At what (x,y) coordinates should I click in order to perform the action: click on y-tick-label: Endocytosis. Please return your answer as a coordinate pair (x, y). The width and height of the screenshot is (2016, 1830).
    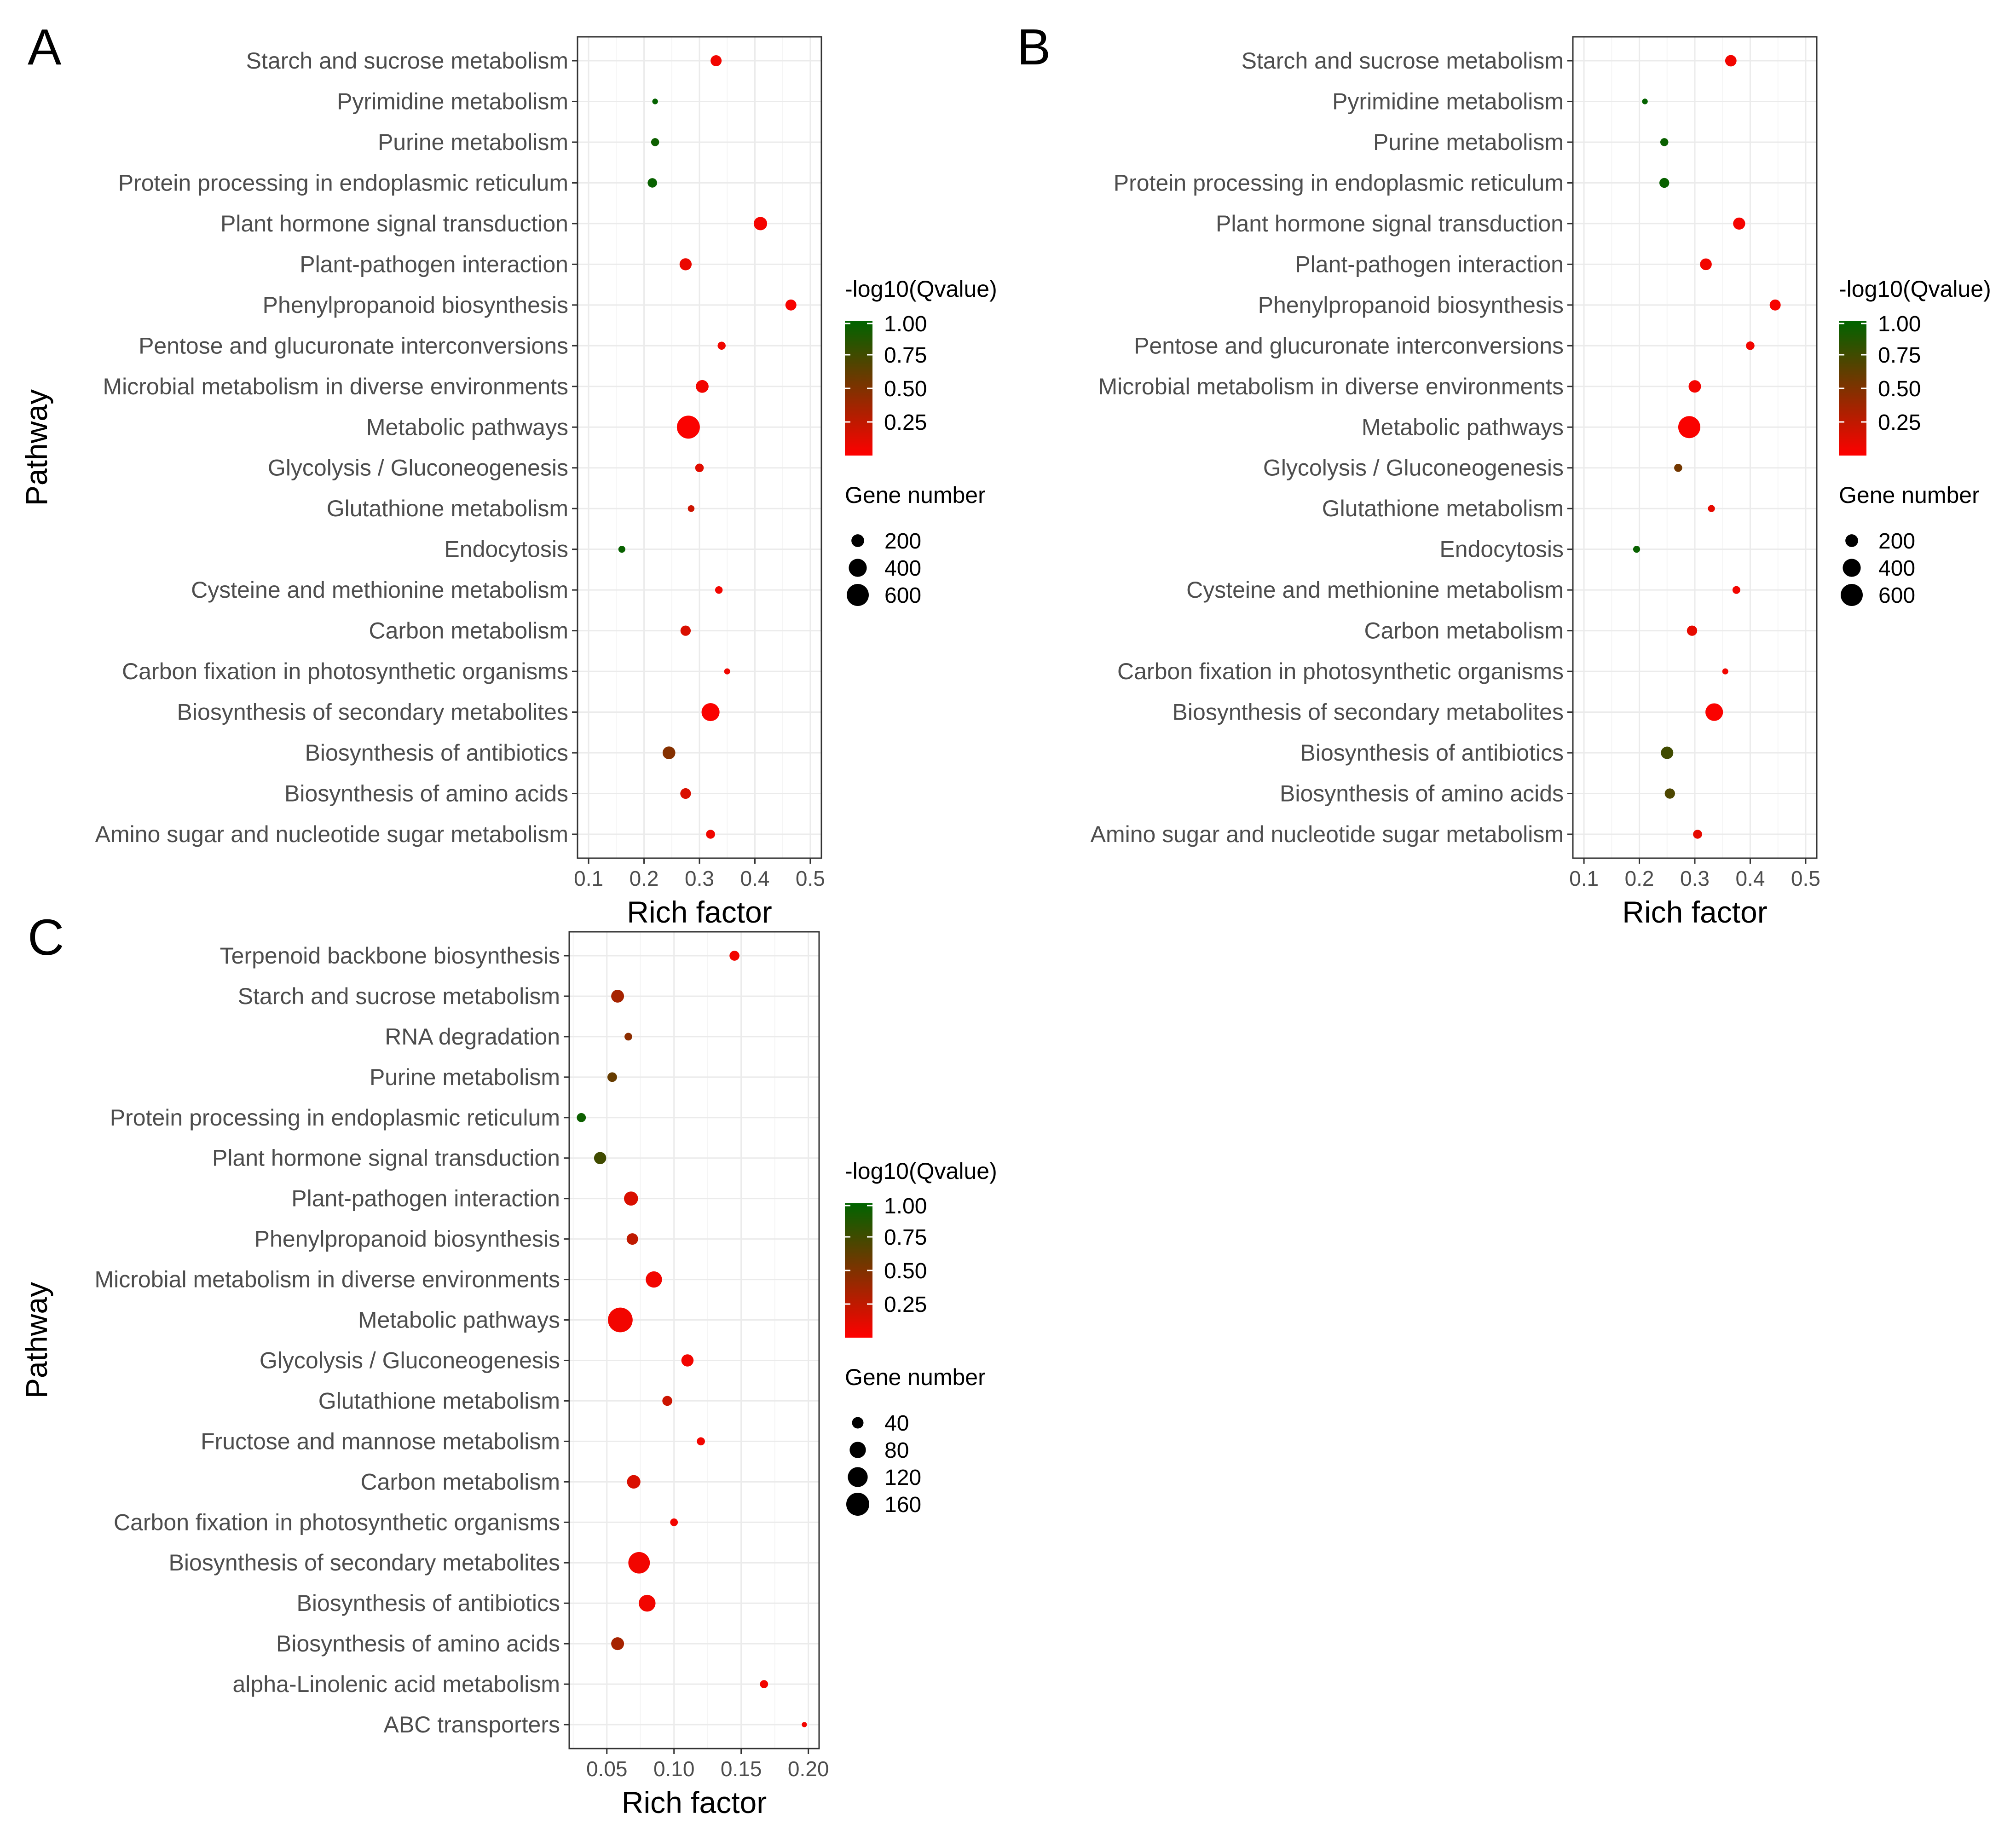
    Looking at the image, I should click on (1502, 549).